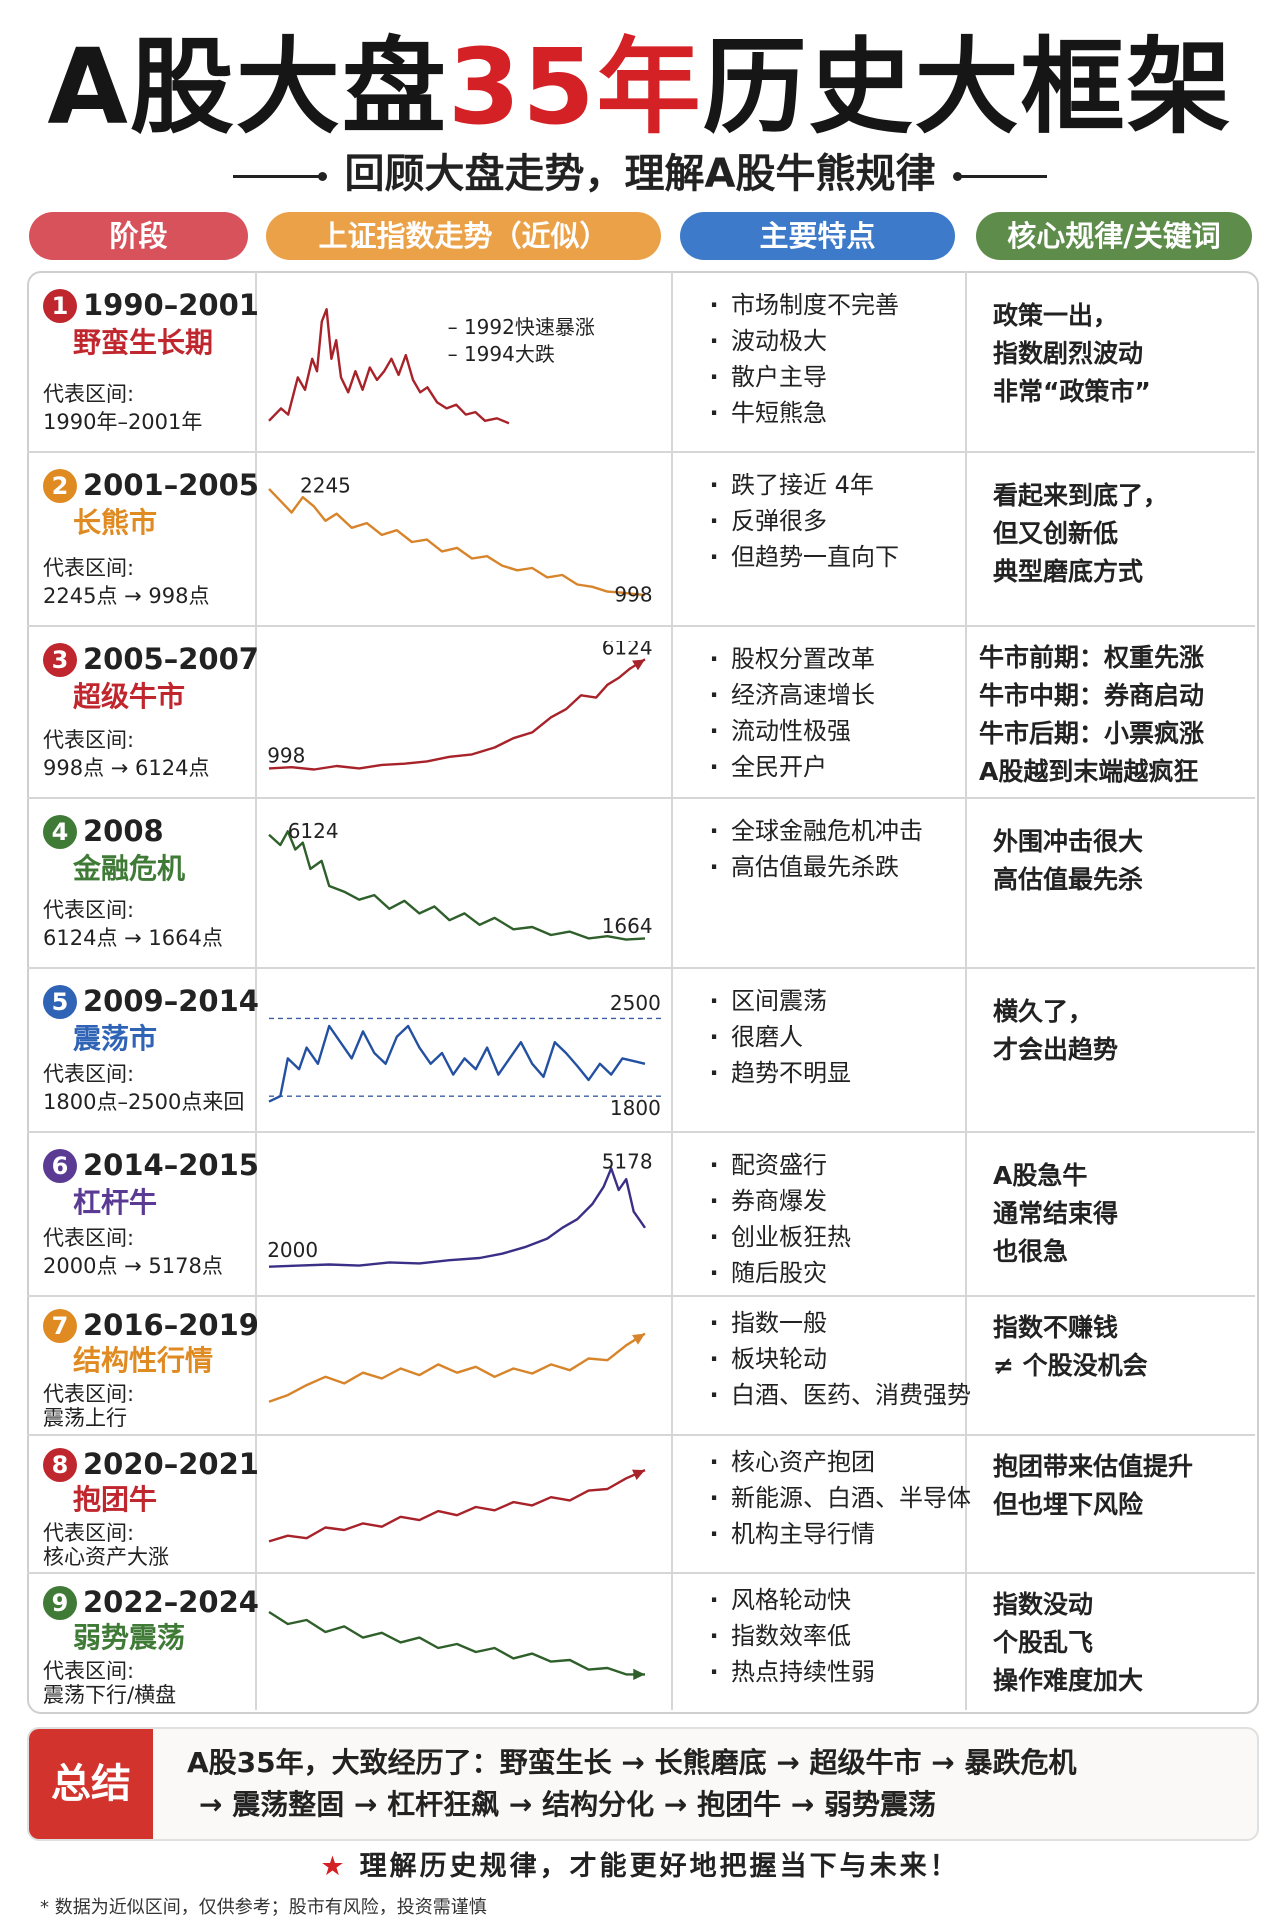 Image resolution: width=1280 pixels, height=1932 pixels. I want to click on stage-years: 2020–2021, so click(171, 1464).